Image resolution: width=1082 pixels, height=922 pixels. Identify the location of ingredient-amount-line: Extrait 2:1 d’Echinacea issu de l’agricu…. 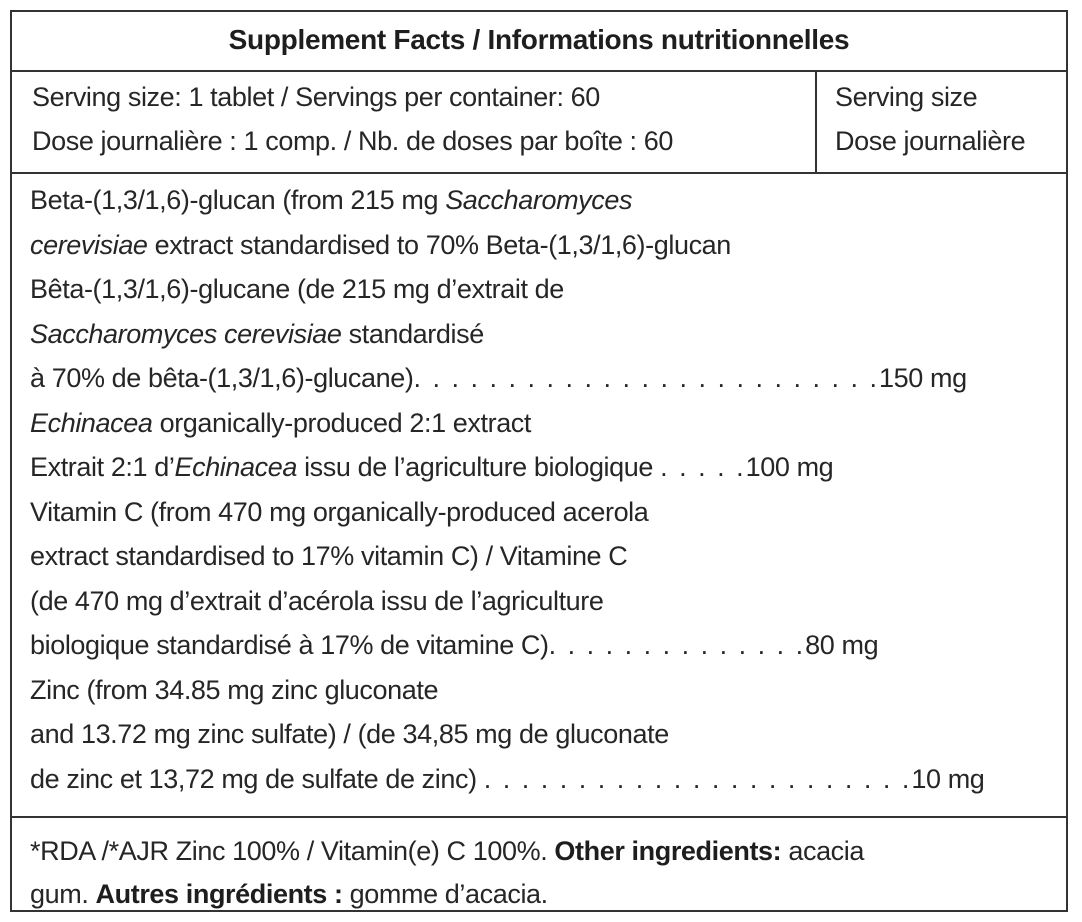
(432, 467).